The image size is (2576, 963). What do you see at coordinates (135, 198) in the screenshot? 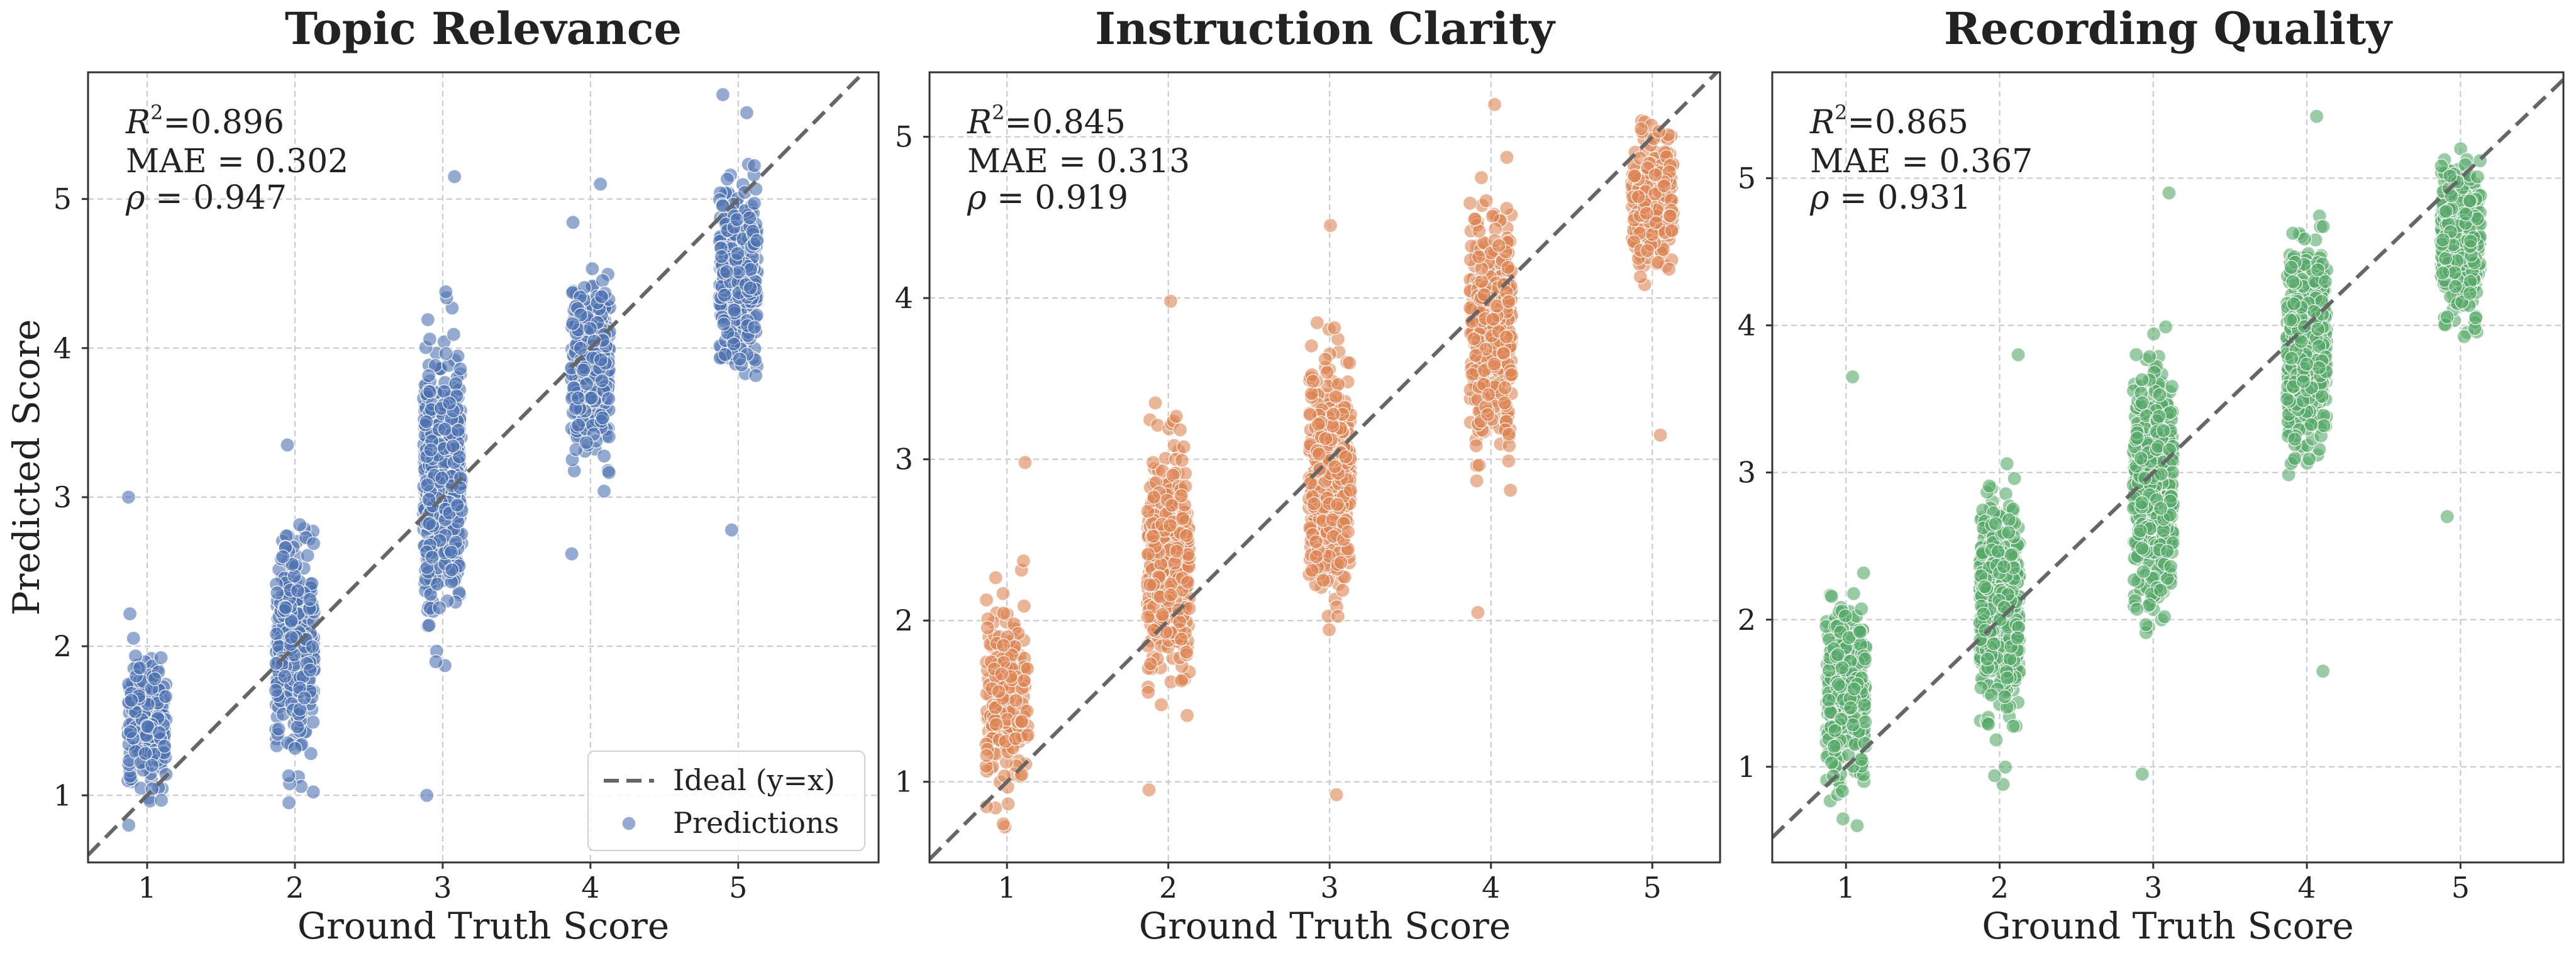
I see `rho-symbol: ρ` at bounding box center [135, 198].